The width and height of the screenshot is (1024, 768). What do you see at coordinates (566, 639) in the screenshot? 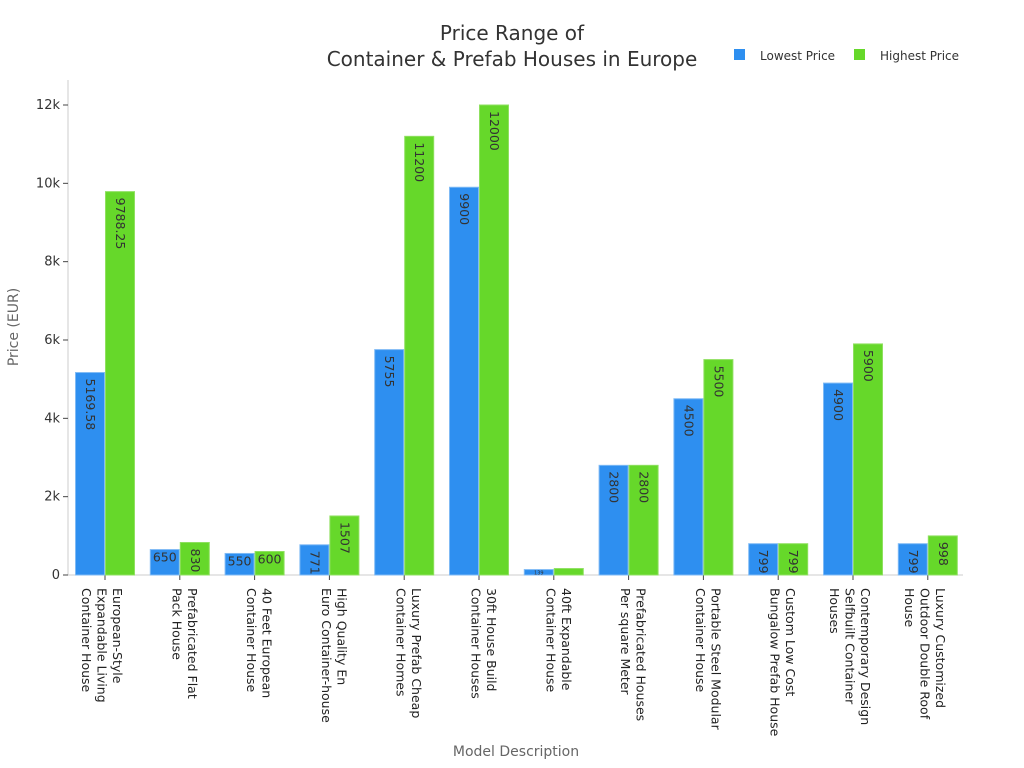
I see `x-tick-label: 40ft Expandable` at bounding box center [566, 639].